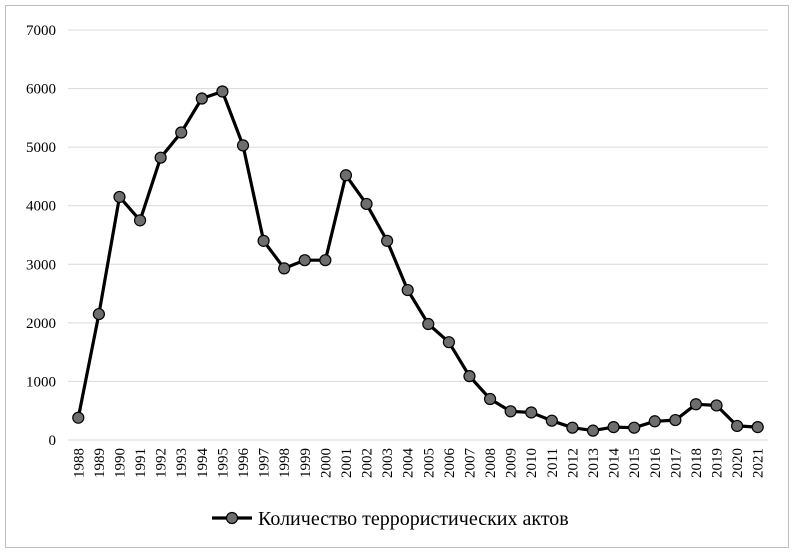 This screenshot has width=795, height=555. What do you see at coordinates (429, 463) in the screenshot?
I see `x-tick-label: 2005` at bounding box center [429, 463].